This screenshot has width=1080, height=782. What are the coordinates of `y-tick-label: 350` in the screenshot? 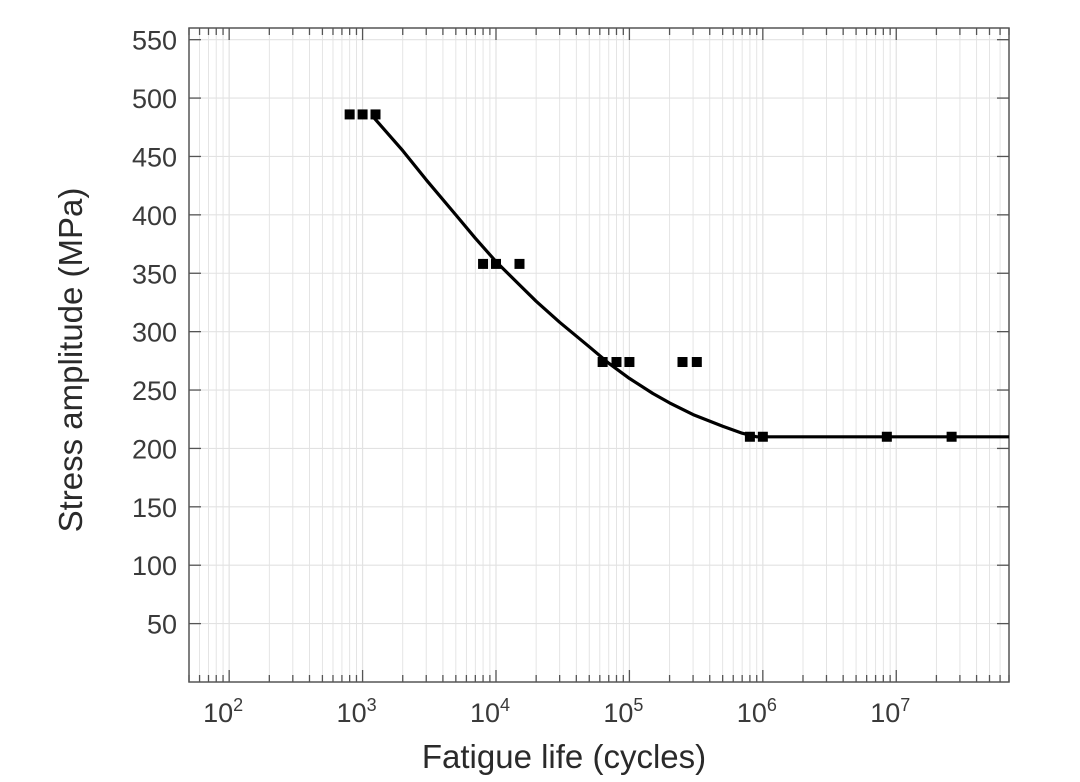 It's located at (154, 274).